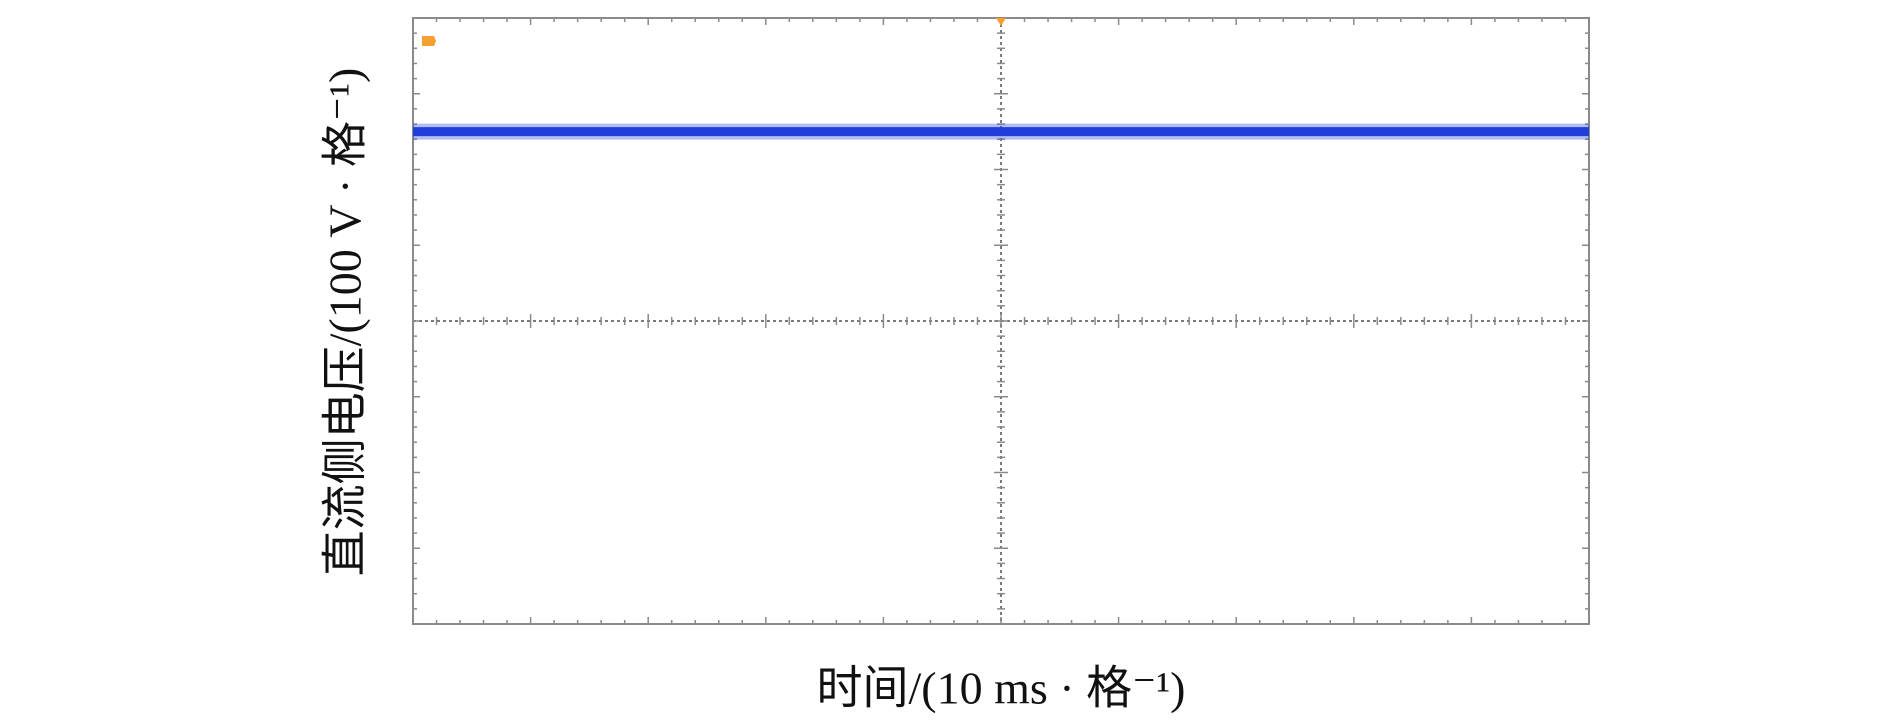 The width and height of the screenshot is (1890, 724). What do you see at coordinates (1001, 688) in the screenshot?
I see `x-axis-label: 时间/(10 ms · 格⁻¹)` at bounding box center [1001, 688].